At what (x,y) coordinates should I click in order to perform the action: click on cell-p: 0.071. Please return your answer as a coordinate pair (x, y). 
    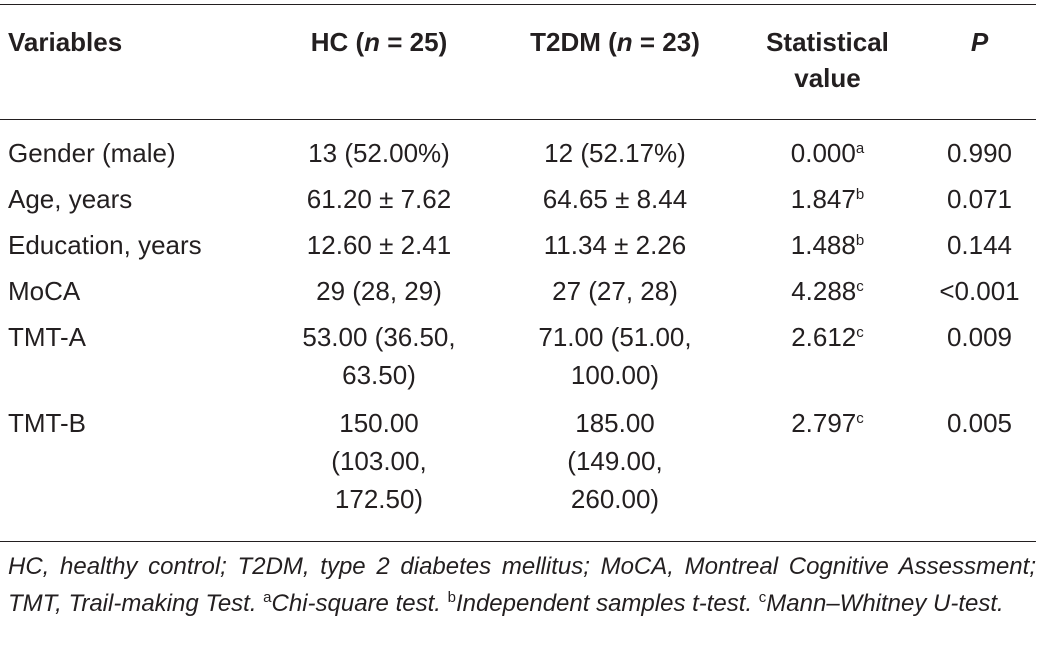
    Looking at the image, I should click on (979, 199).